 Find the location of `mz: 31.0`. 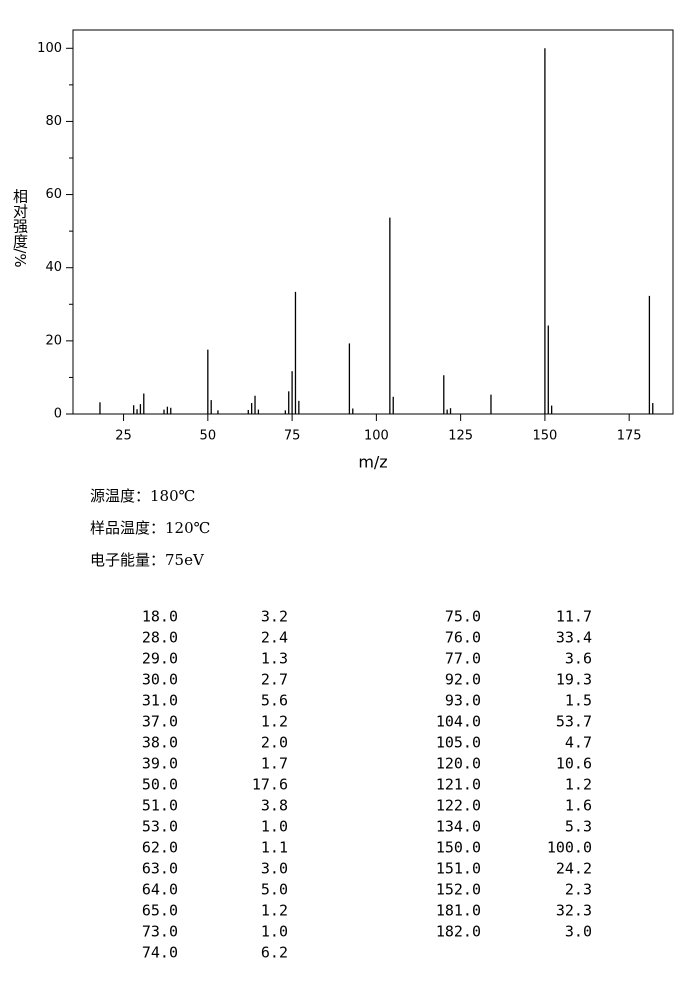

mz: 31.0 is located at coordinates (160, 701).